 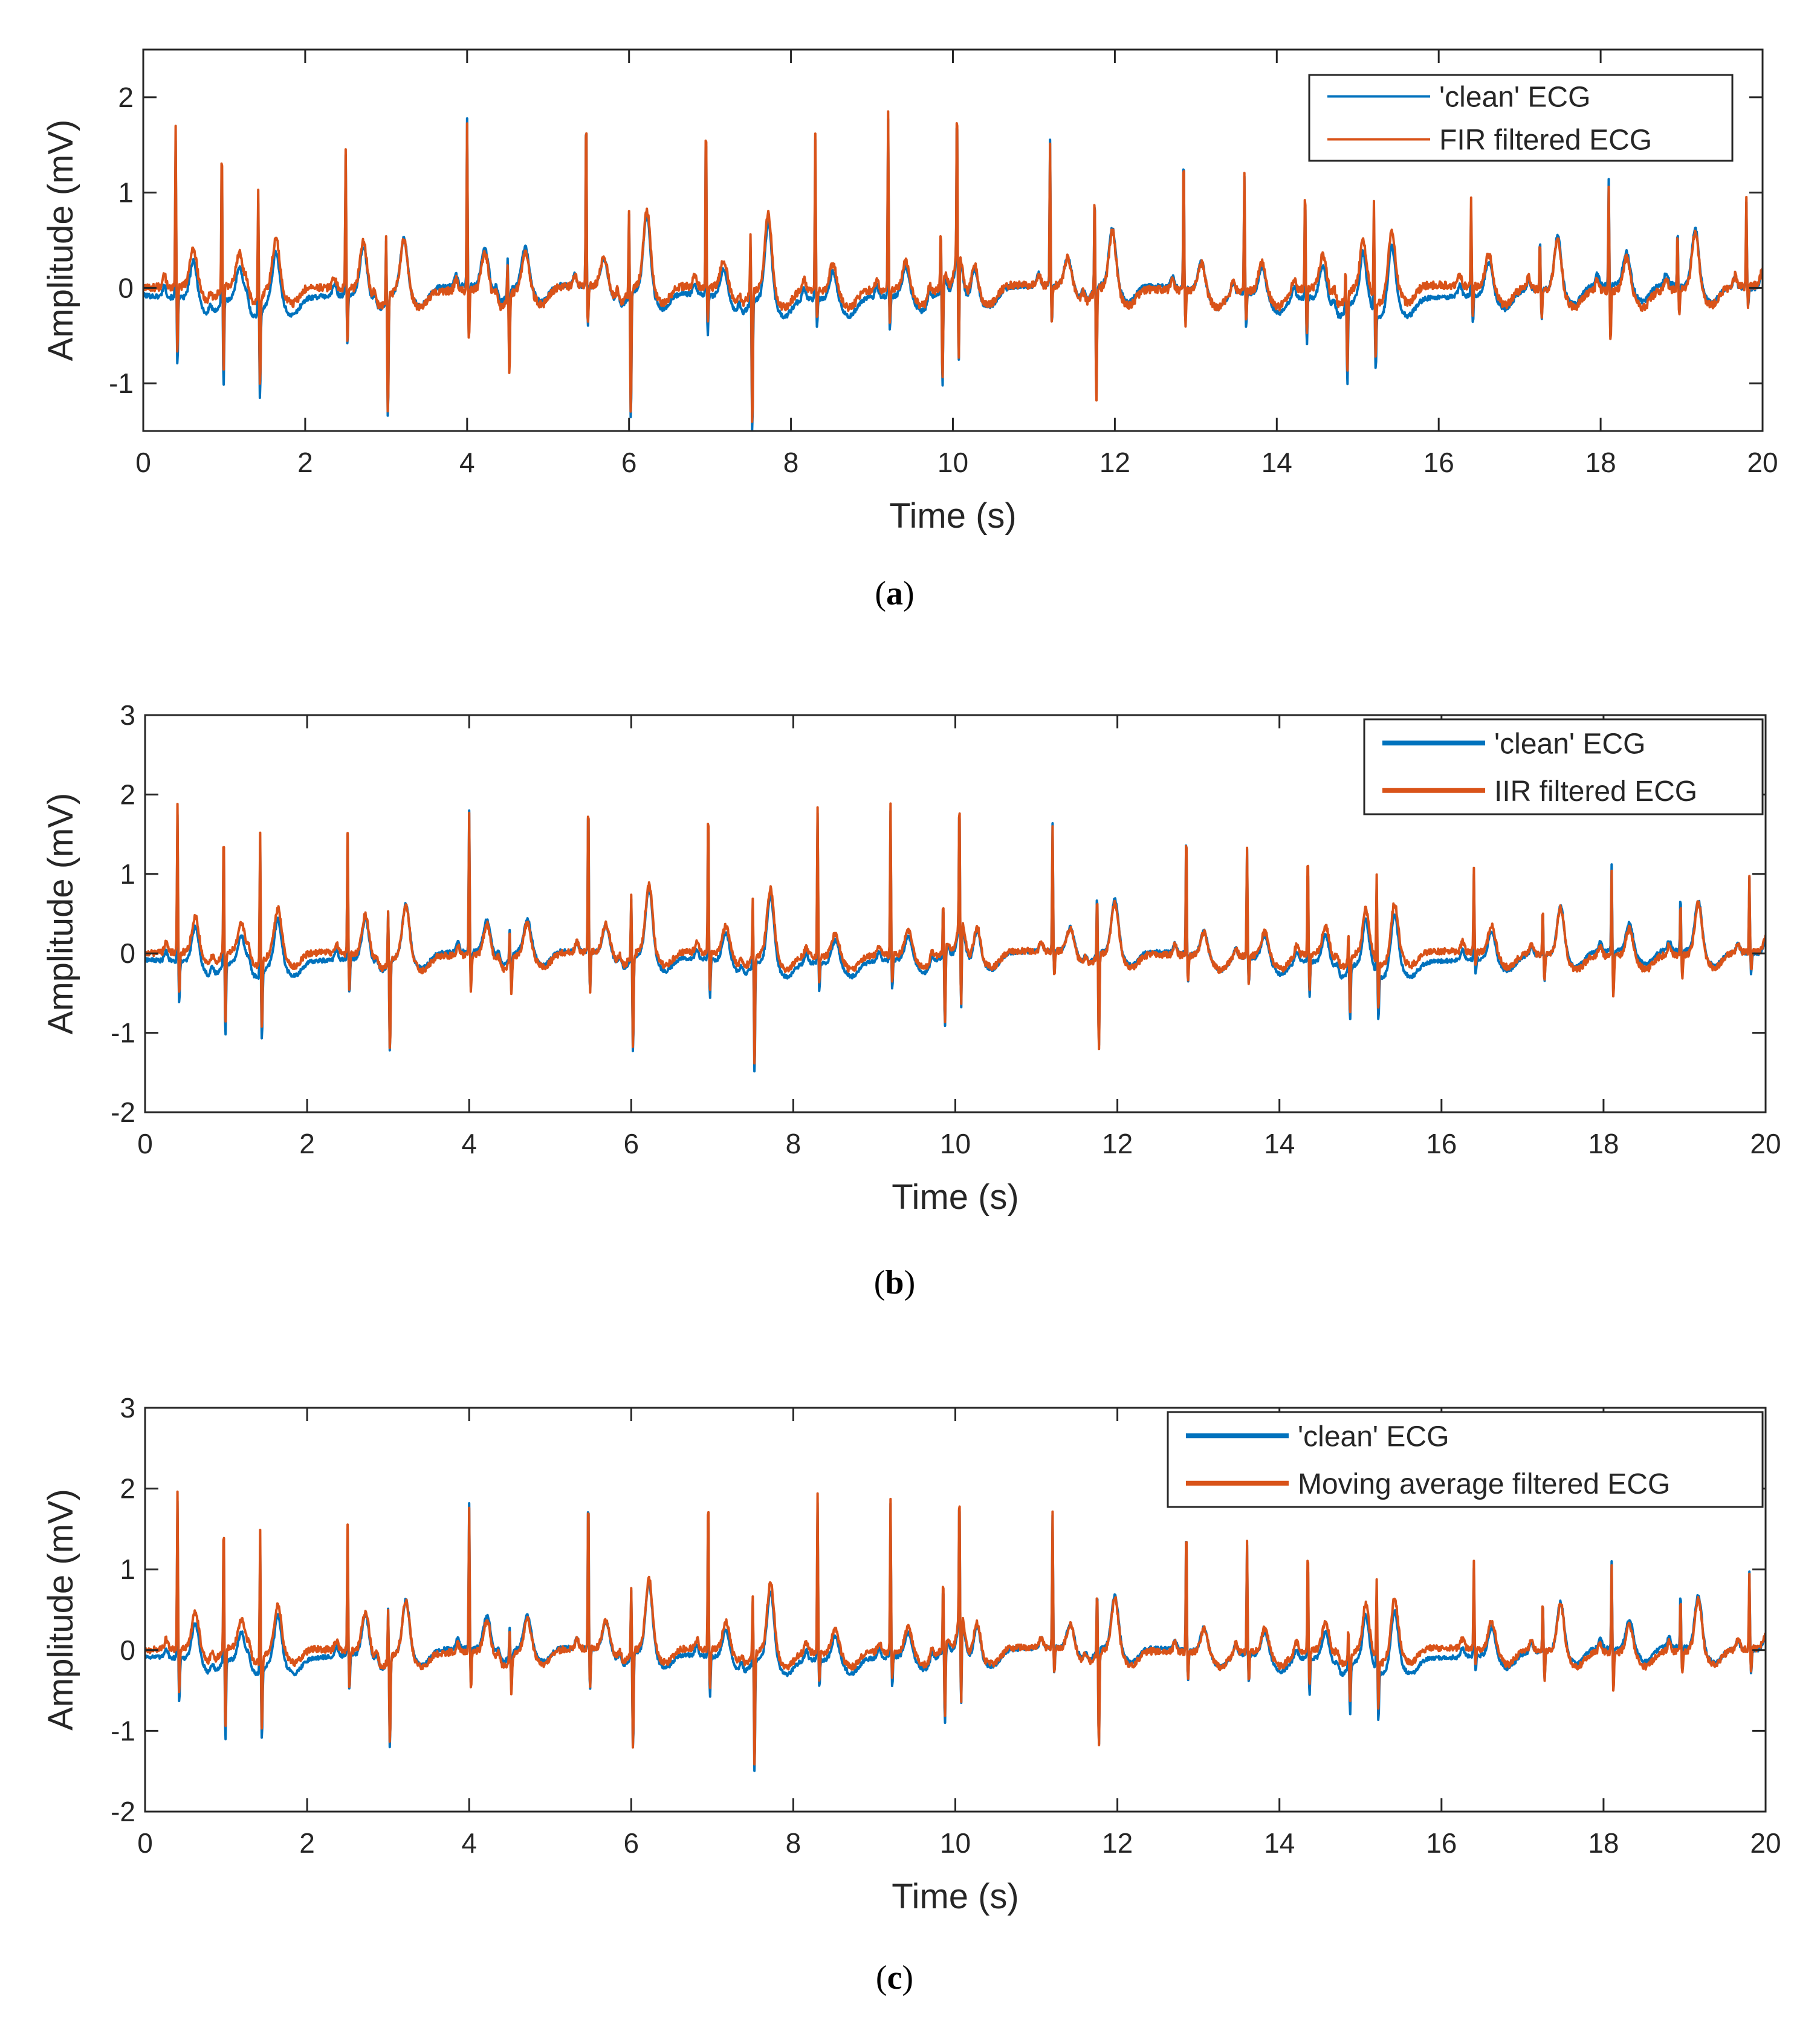 I want to click on panel-caption-letter: a, so click(x=894, y=593).